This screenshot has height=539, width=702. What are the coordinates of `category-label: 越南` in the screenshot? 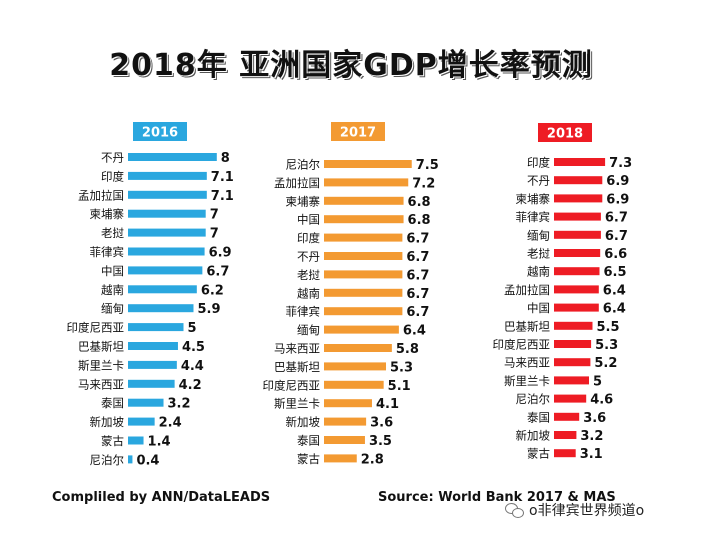 It's located at (112, 290).